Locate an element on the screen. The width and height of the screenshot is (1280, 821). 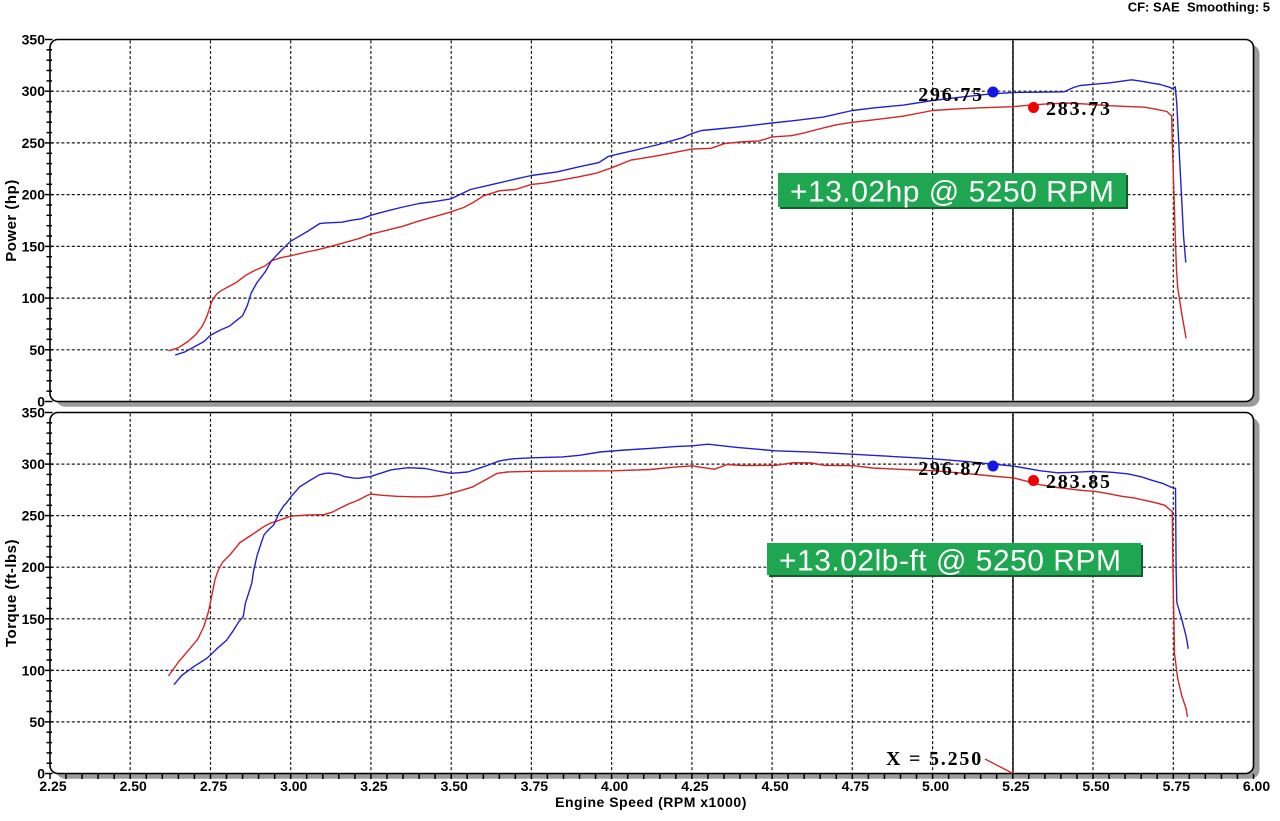
svg-text: +13.02lb-ft @ 5250 RPM is located at coordinates (950, 561).